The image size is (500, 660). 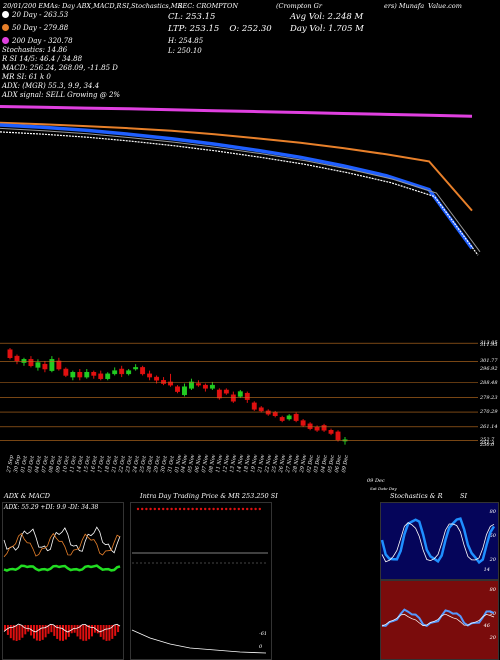 What do you see at coordinates (62, 6) in the screenshot?
I see `header-source: 20/01/200 EMAs: Day ABX,MACD,R` at bounding box center [62, 6].